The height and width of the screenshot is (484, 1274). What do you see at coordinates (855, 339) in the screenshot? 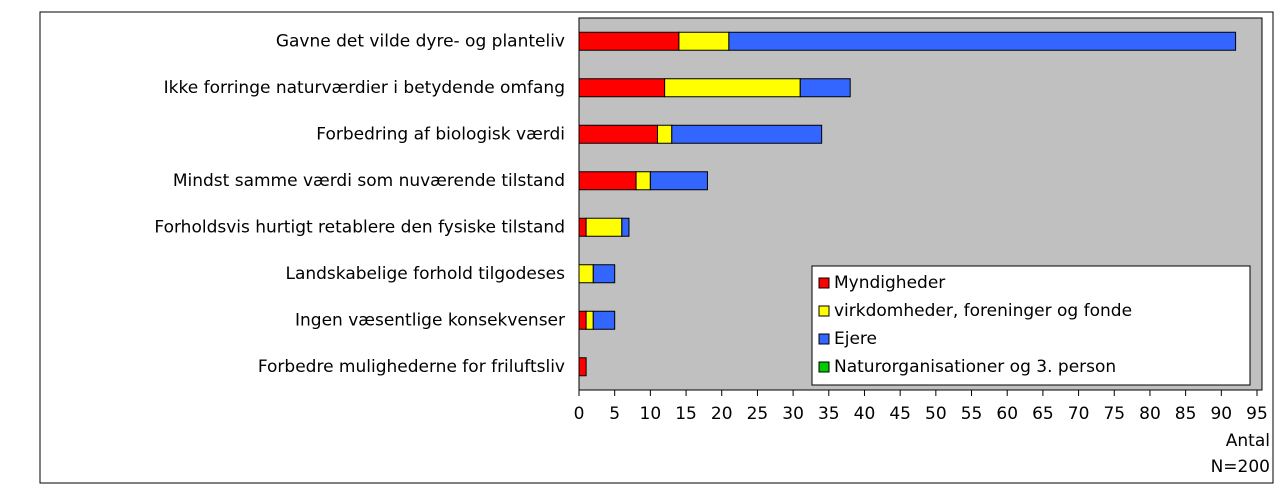
I see `legend-label: Ejere` at bounding box center [855, 339].